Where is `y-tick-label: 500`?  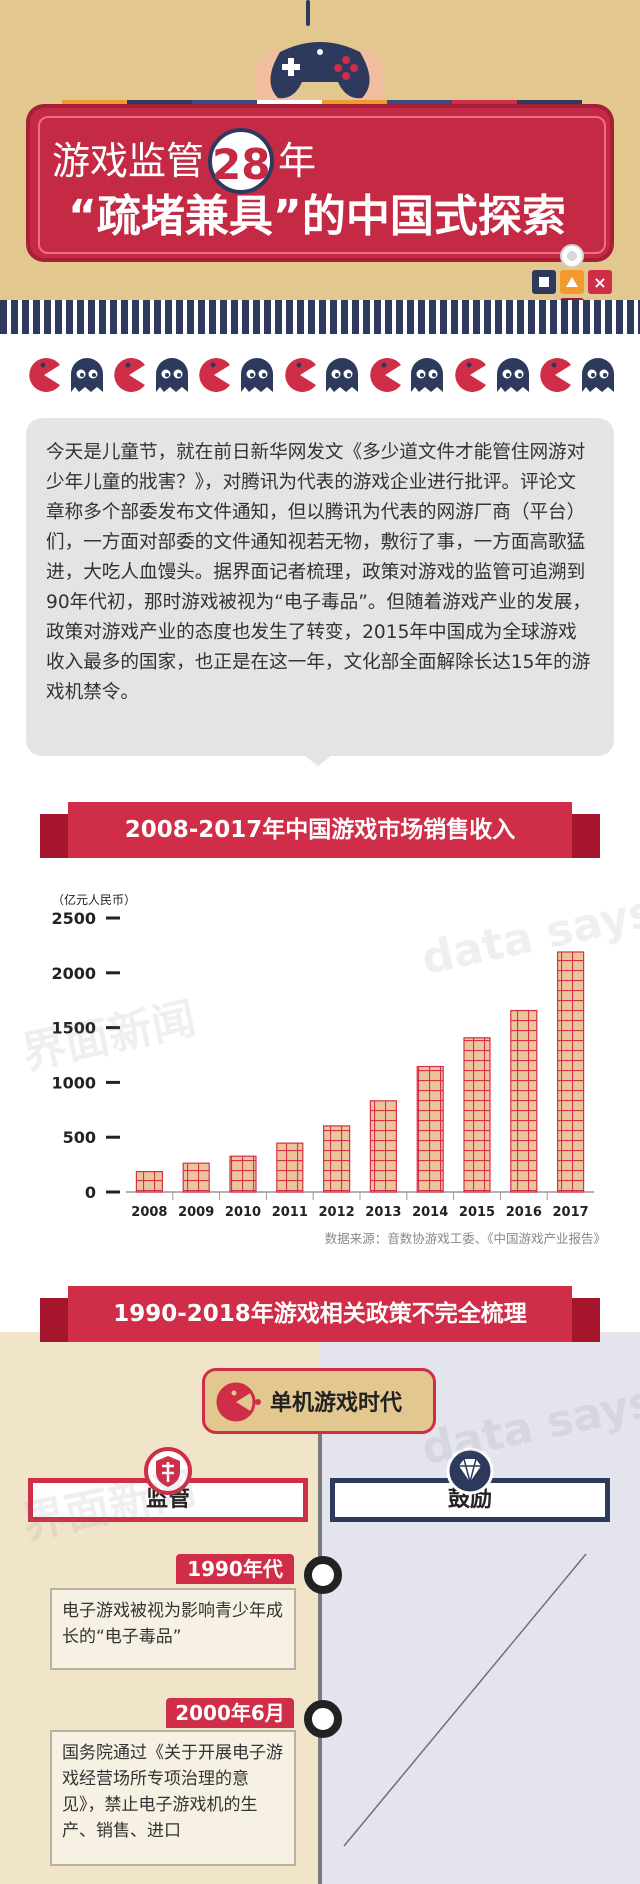
y-tick-label: 500 is located at coordinates (79, 1137).